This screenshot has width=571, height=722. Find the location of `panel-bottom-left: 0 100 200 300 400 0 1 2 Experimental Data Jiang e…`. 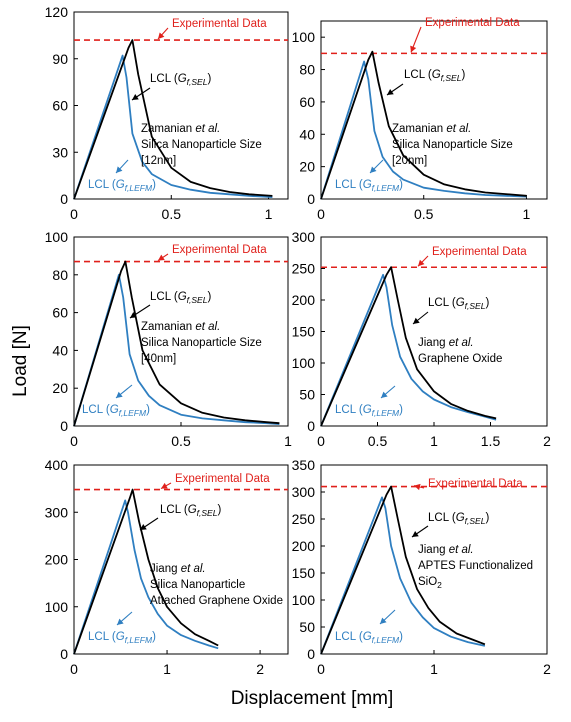

panel-bottom-left: 0 100 200 300 400 0 1 2 Experimental Data Jiang e… is located at coordinates (167, 567).